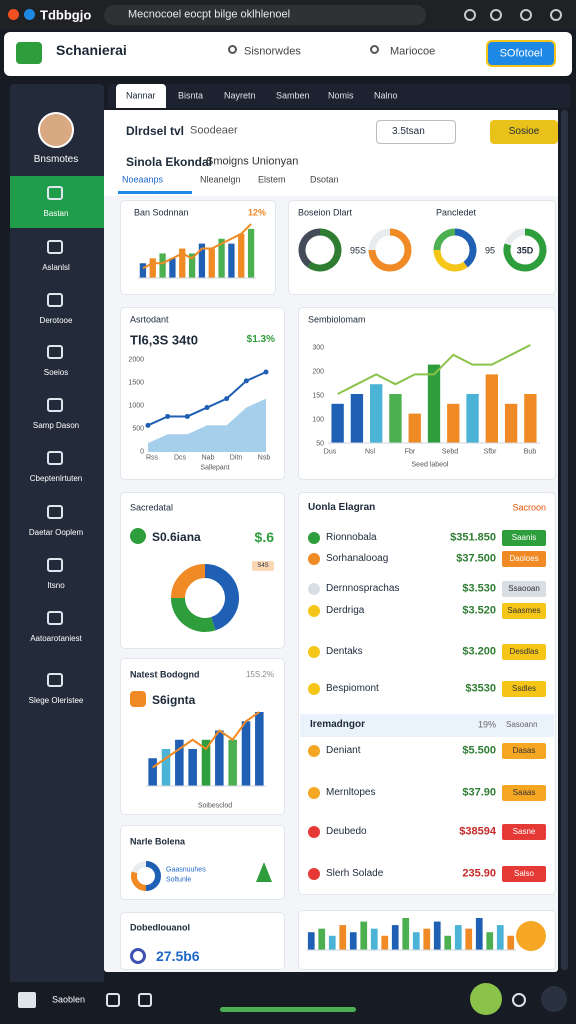  I want to click on tab: Nomis, so click(341, 95).